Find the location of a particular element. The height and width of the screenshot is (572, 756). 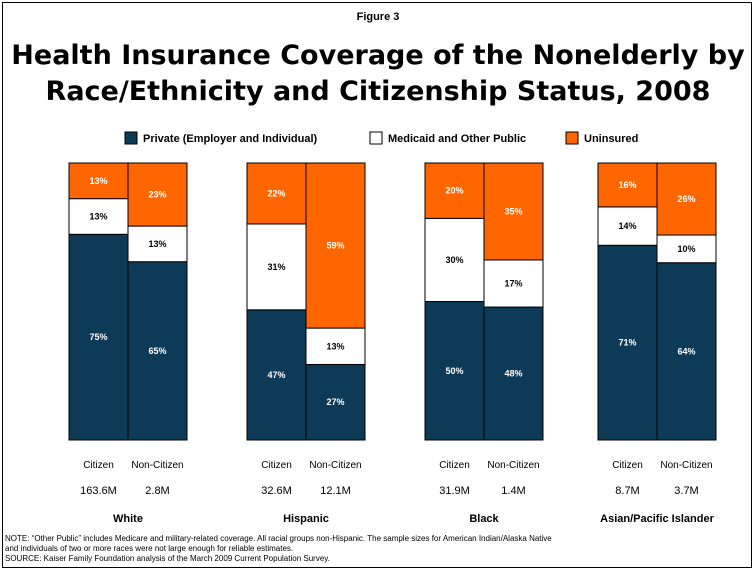

data-label-white-non-citizen-medicaid: 13% is located at coordinates (157, 244).